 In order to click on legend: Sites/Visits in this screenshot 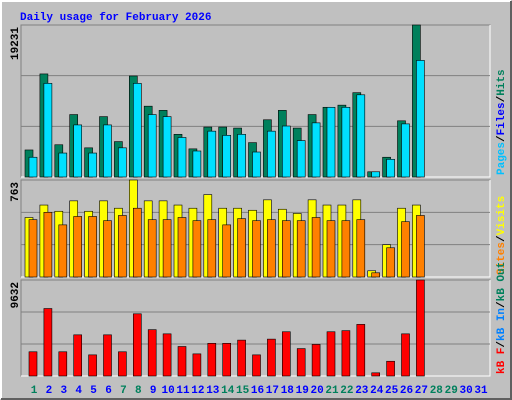, I will do `click(502, 235)`.